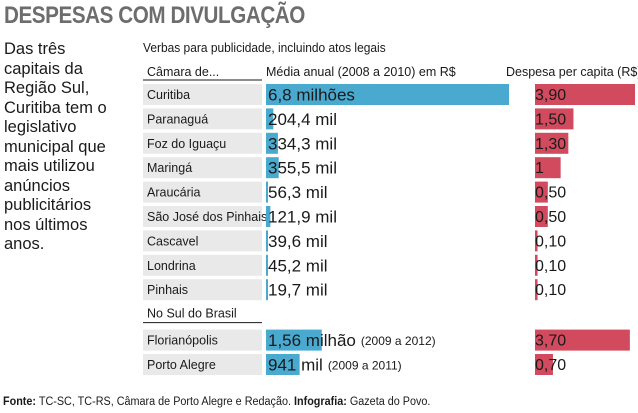 The height and width of the screenshot is (413, 638). Describe the element at coordinates (550, 341) in the screenshot. I see `capita-value-label: 3,70` at that location.